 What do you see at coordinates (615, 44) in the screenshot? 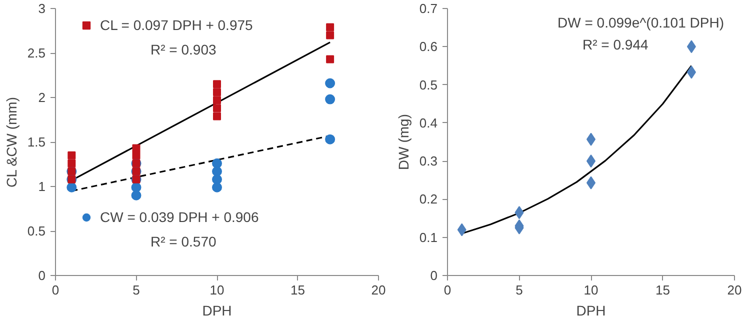
I see `annotation: R² = 0.944` at bounding box center [615, 44].